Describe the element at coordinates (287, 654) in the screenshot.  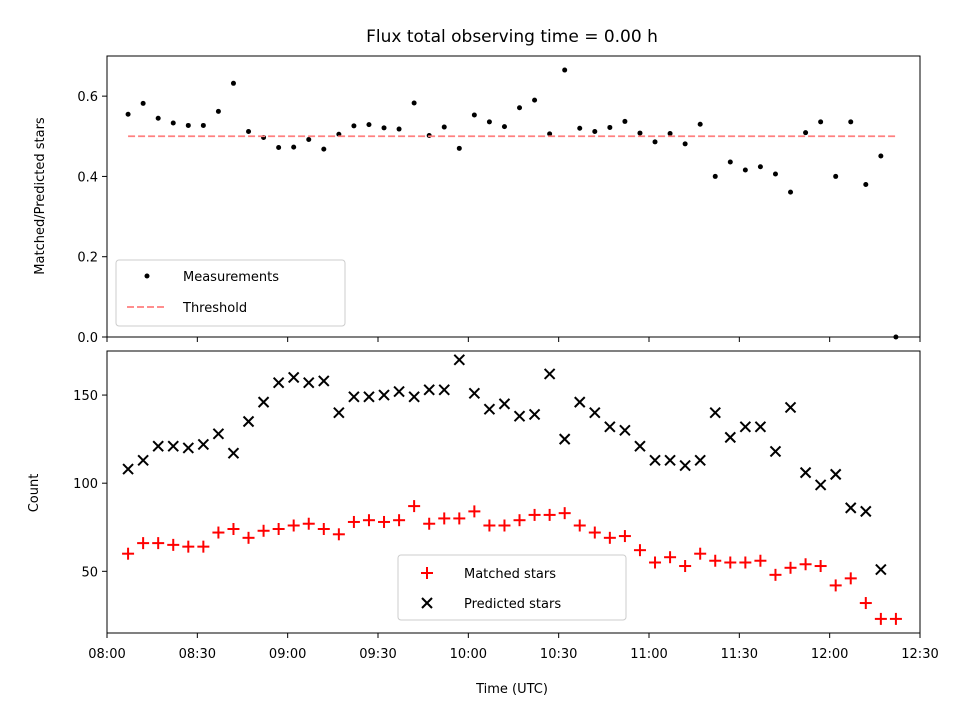
I see `bottom-x-tick-label: 09:00` at that location.